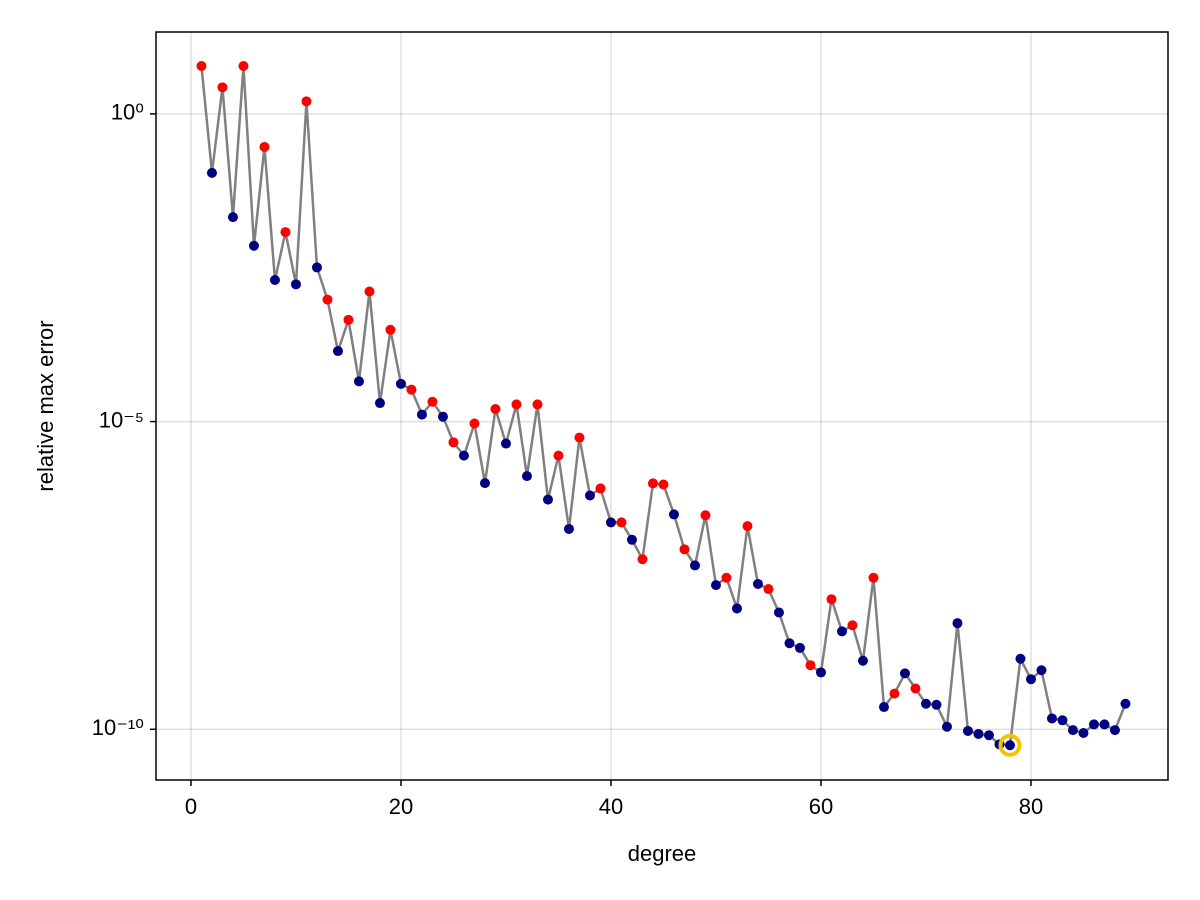 This screenshot has height=900, width=1200. I want to click on y-tick-label: 10⁻¹⁰, so click(118, 727).